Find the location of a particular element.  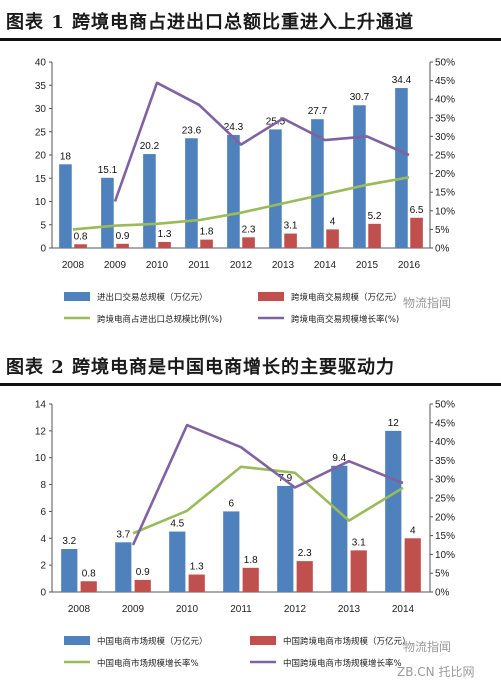

fig1-bar-data-label: 18 is located at coordinates (66, 156).